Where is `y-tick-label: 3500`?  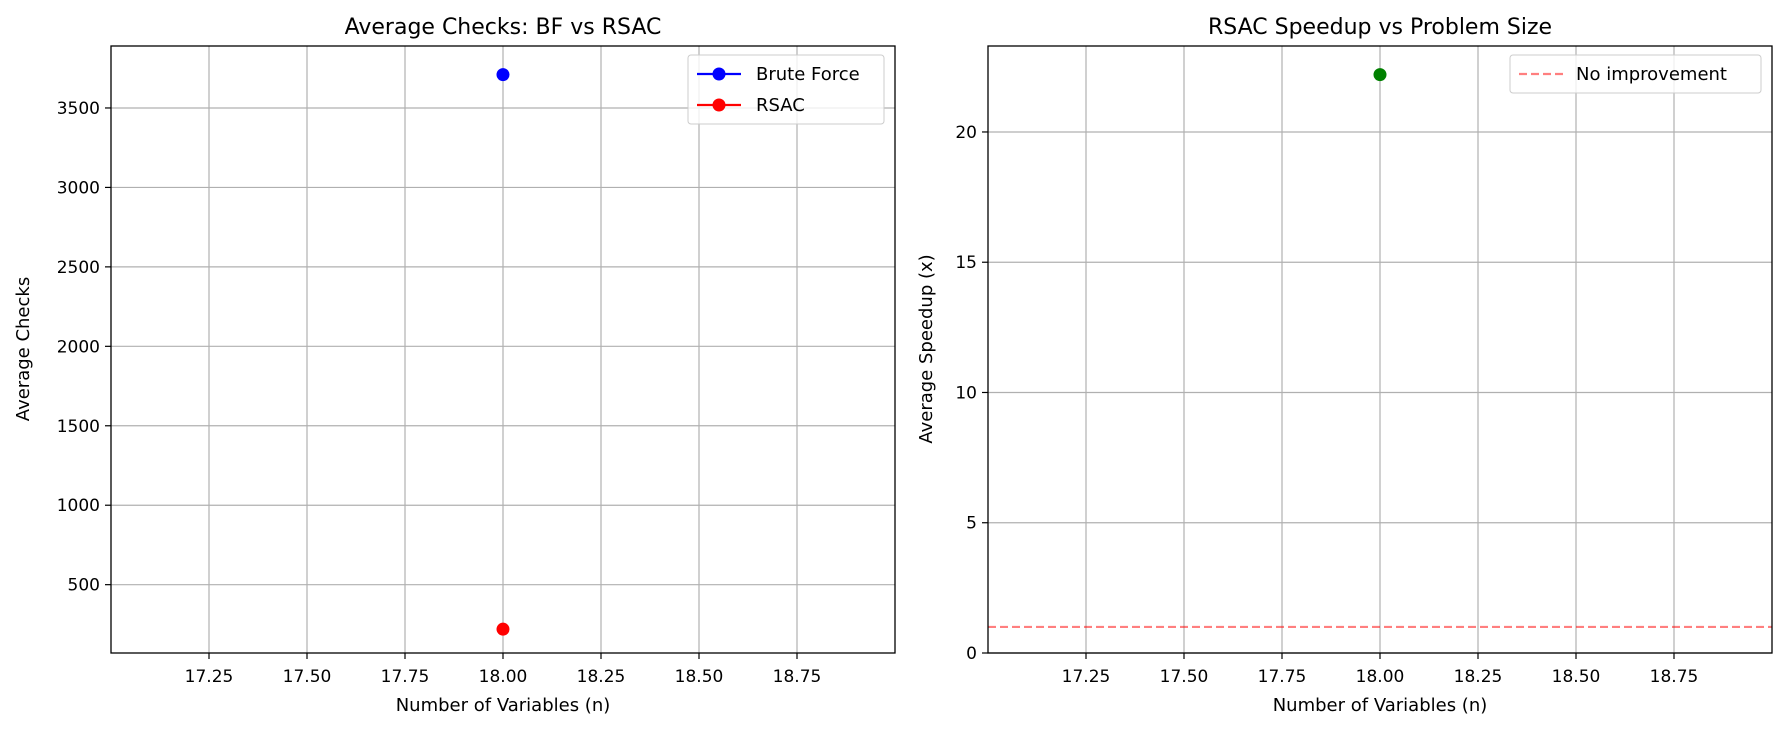 y-tick-label: 3500 is located at coordinates (78, 109).